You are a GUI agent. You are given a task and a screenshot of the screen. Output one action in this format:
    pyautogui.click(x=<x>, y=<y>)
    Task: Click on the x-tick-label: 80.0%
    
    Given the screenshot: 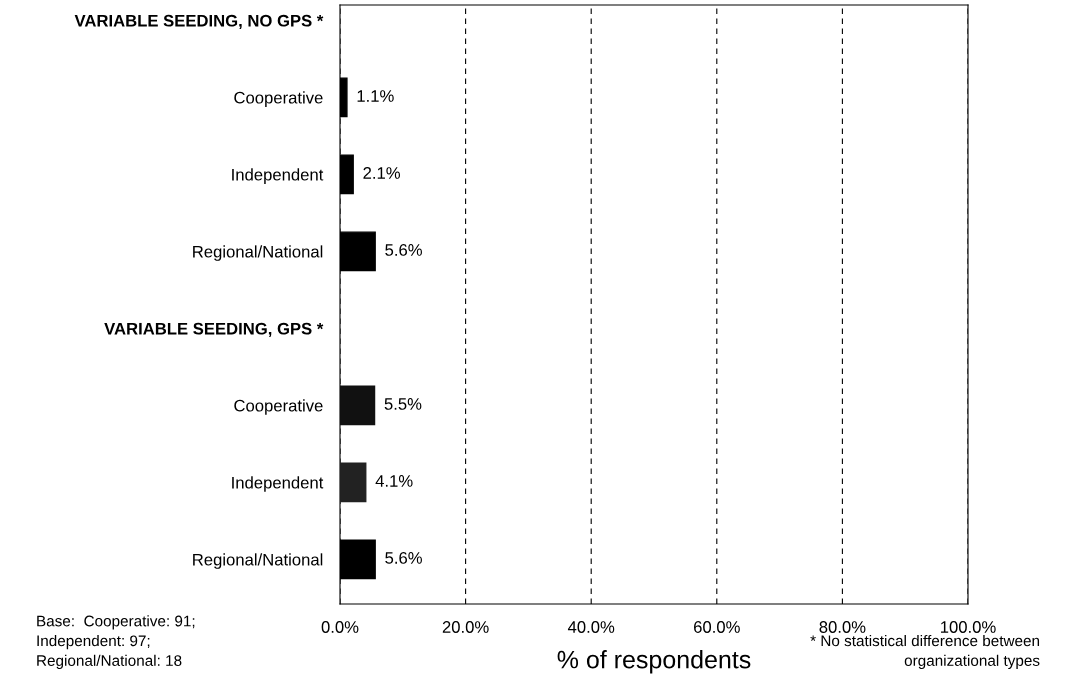 What is the action you would take?
    pyautogui.click(x=842, y=627)
    